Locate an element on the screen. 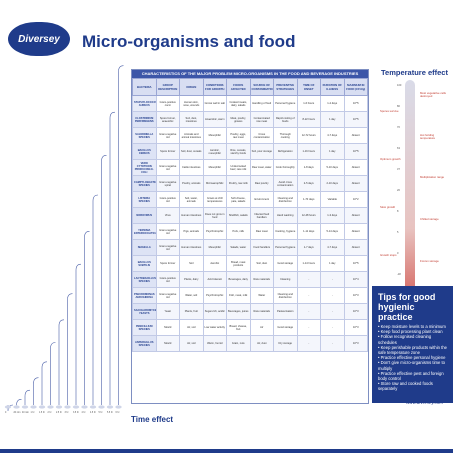 This screenshot has height=453, width=453. tip-item: Follow recognised cleaning schedules is located at coordinates (413, 339).